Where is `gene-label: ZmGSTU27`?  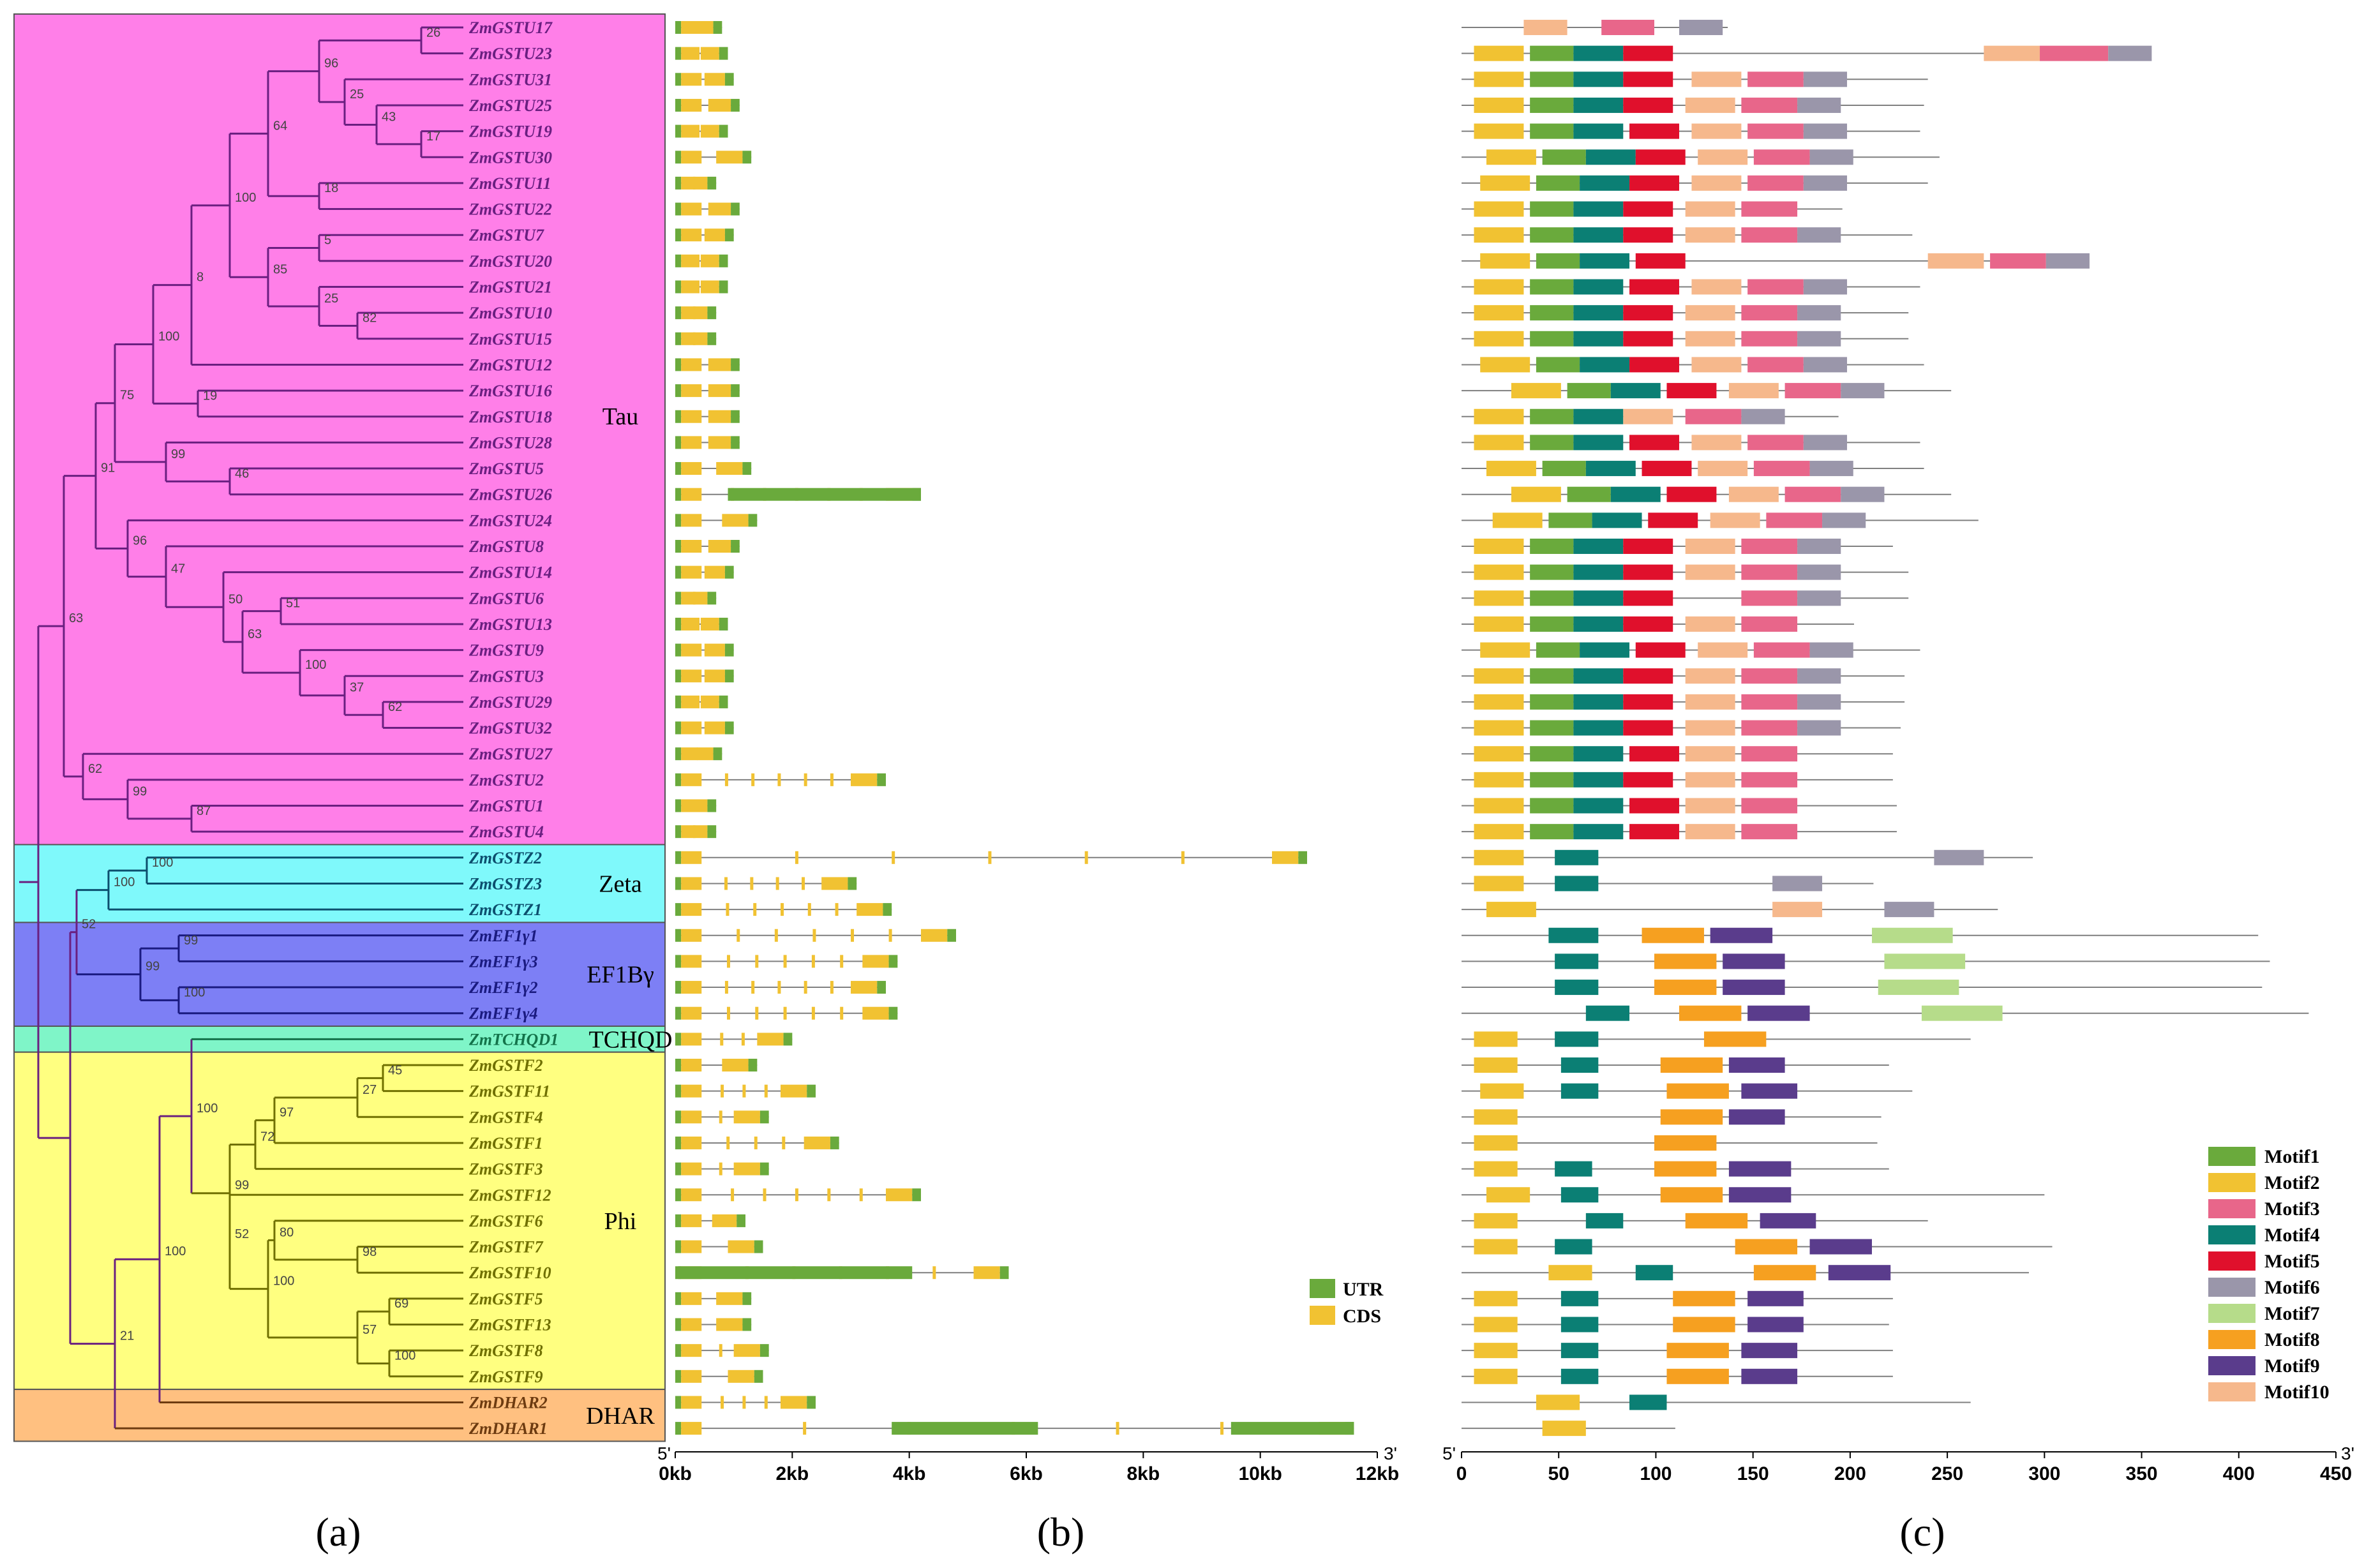
gene-label: ZmGSTU27 is located at coordinates (510, 754).